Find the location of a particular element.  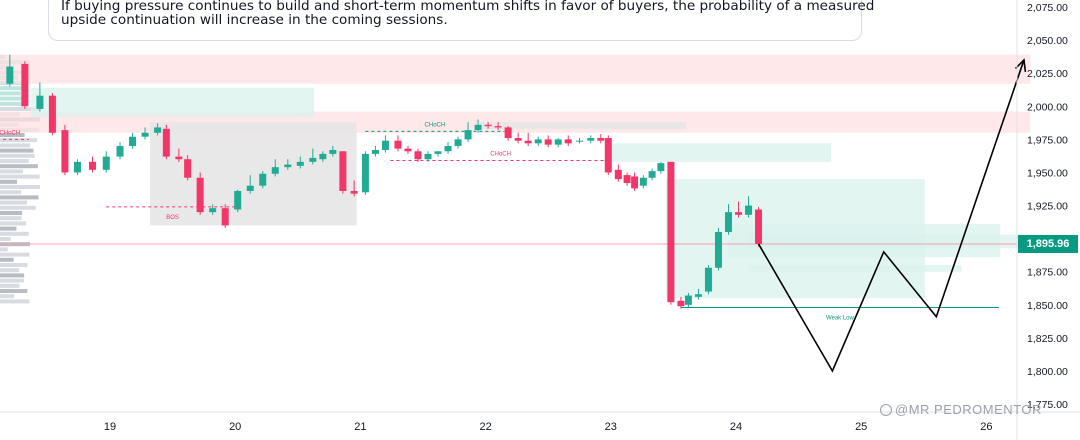

y-tick-label: 1,775.00 is located at coordinates (1047, 405).